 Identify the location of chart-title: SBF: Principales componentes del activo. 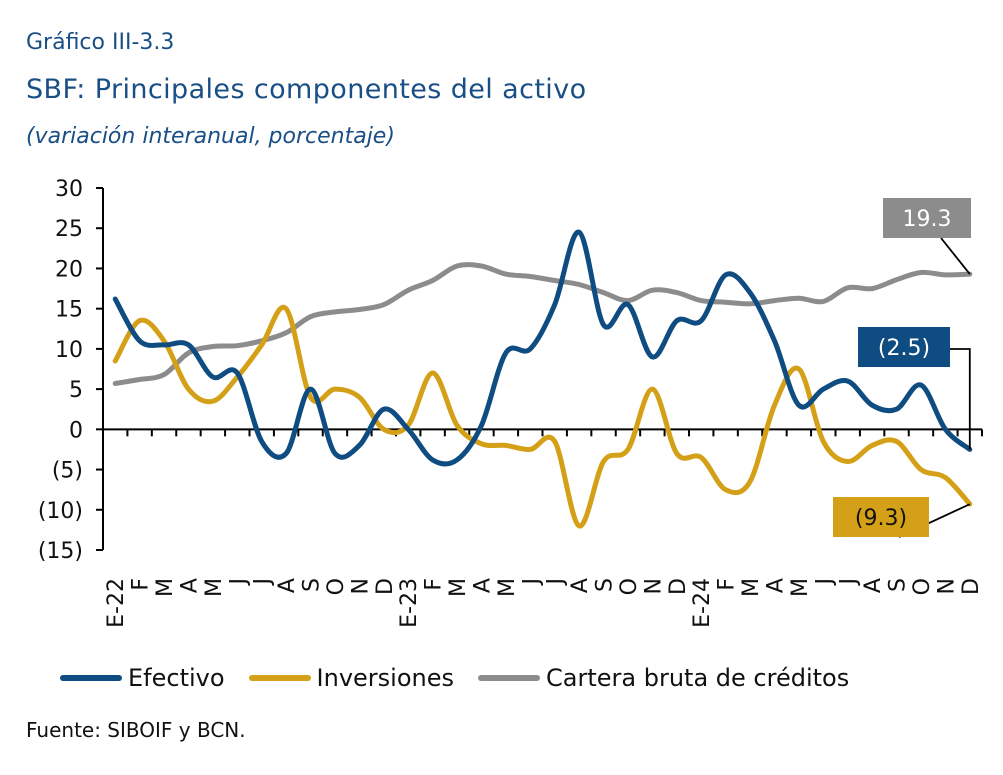
(306, 89).